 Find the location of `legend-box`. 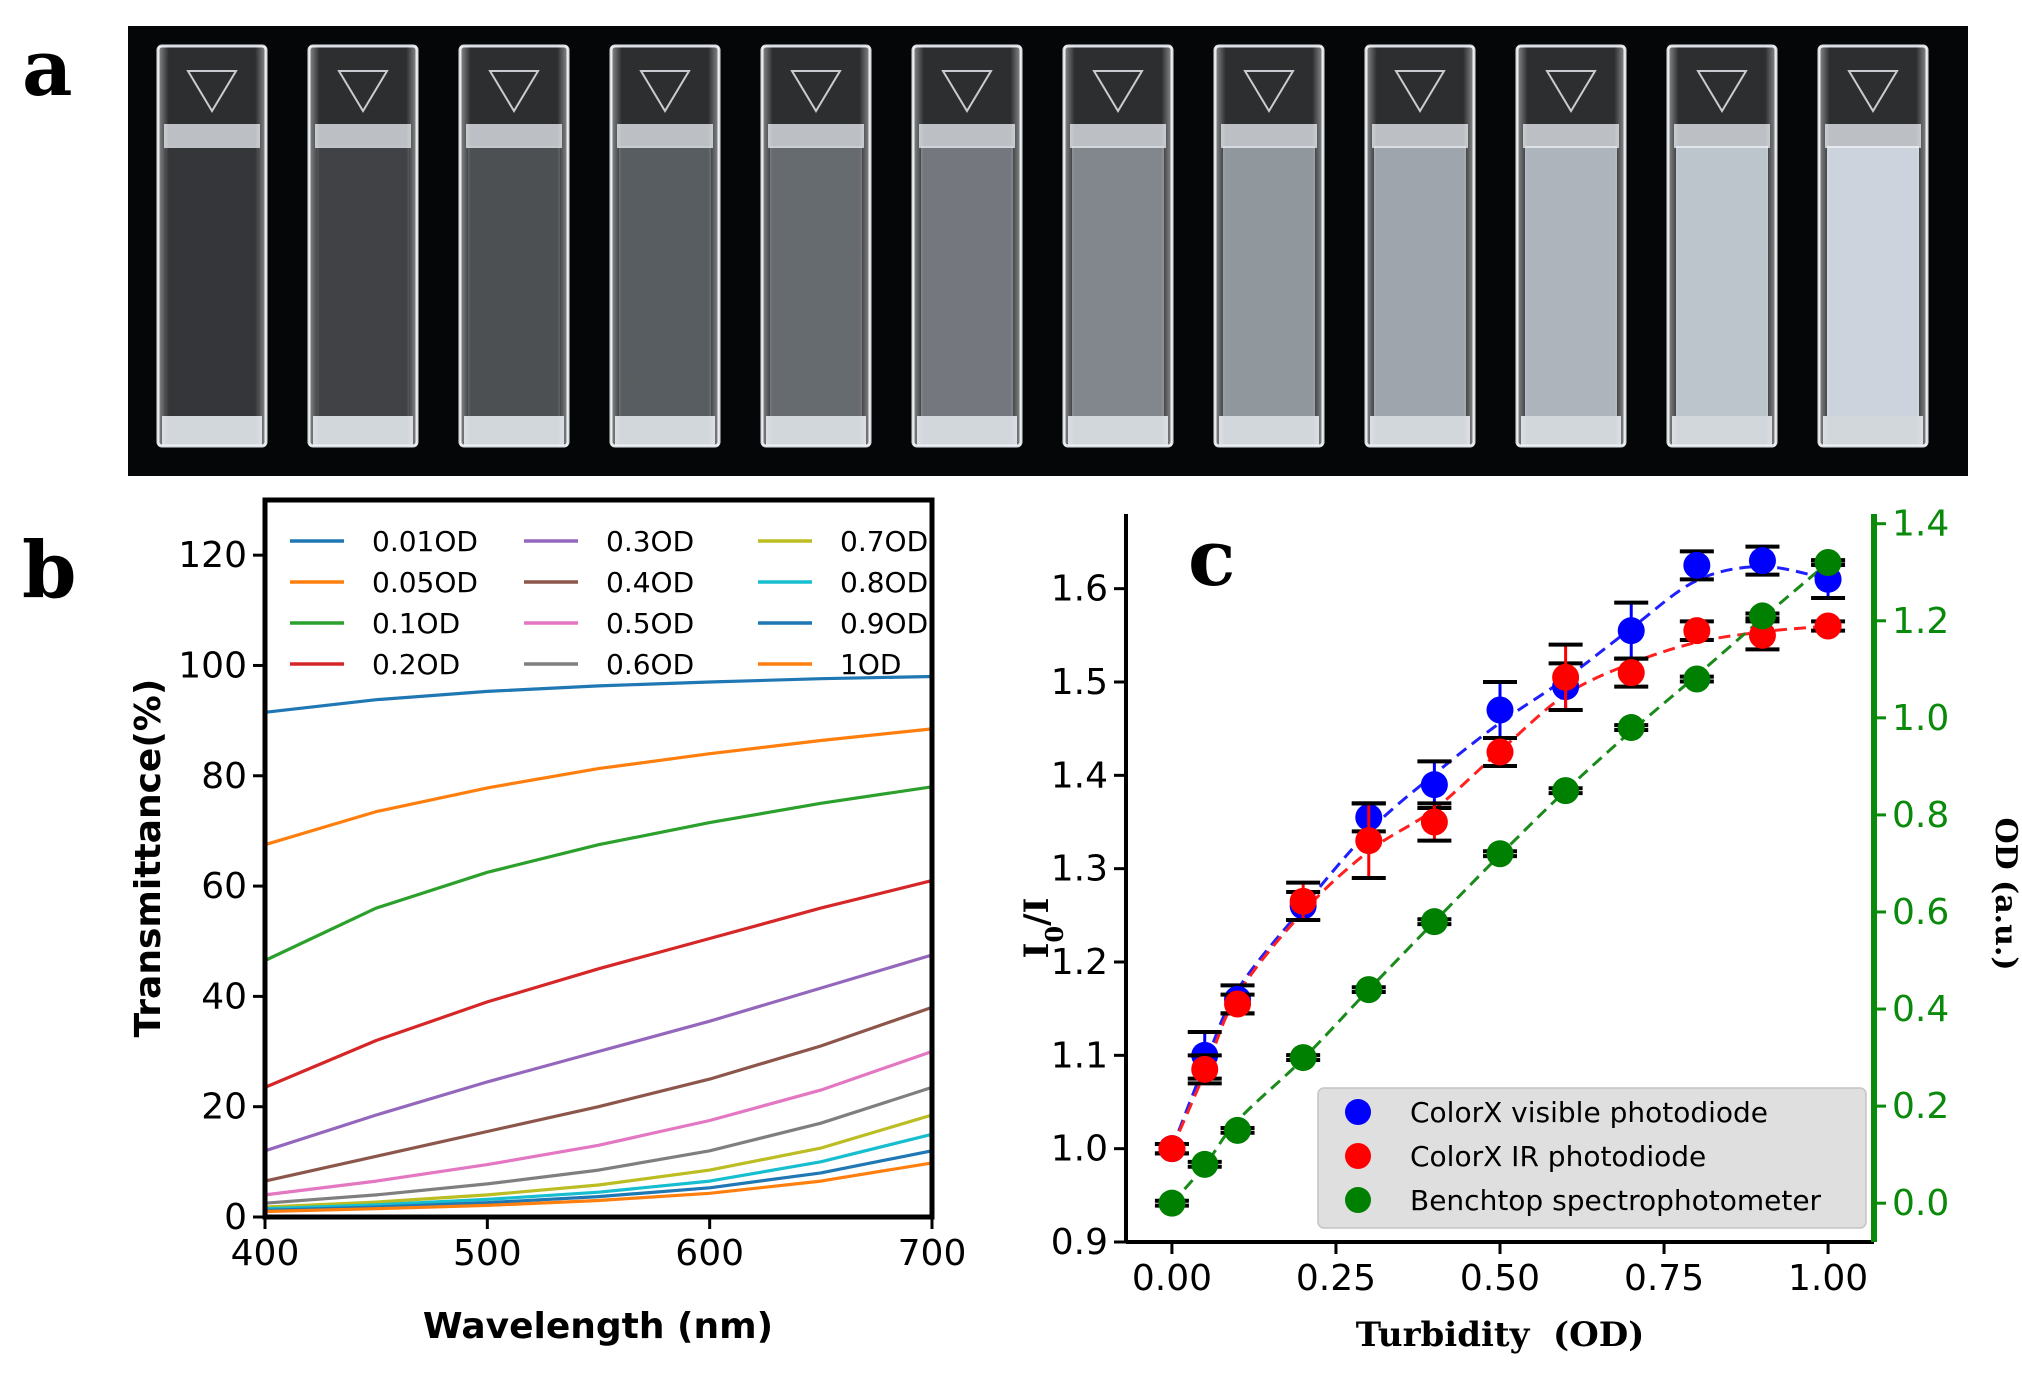

legend-box is located at coordinates (1592, 1158).